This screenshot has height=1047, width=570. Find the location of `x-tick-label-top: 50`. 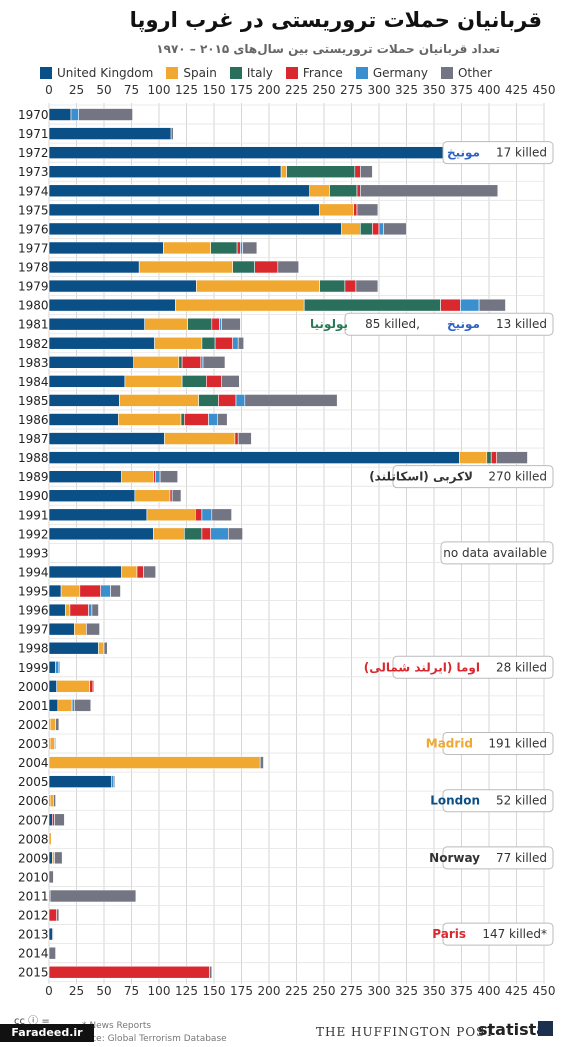

x-tick-label-top: 50 is located at coordinates (103, 90).